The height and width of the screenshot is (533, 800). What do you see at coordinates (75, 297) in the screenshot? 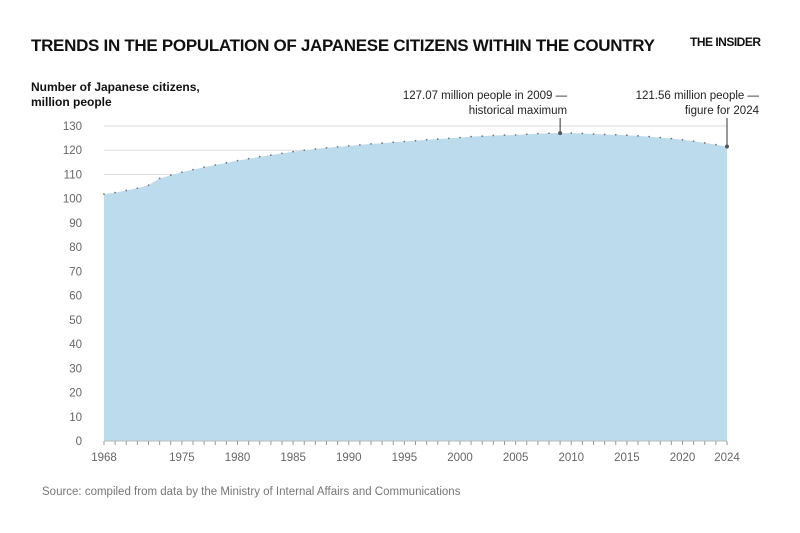
I see `y-tick-label: 60` at bounding box center [75, 297].